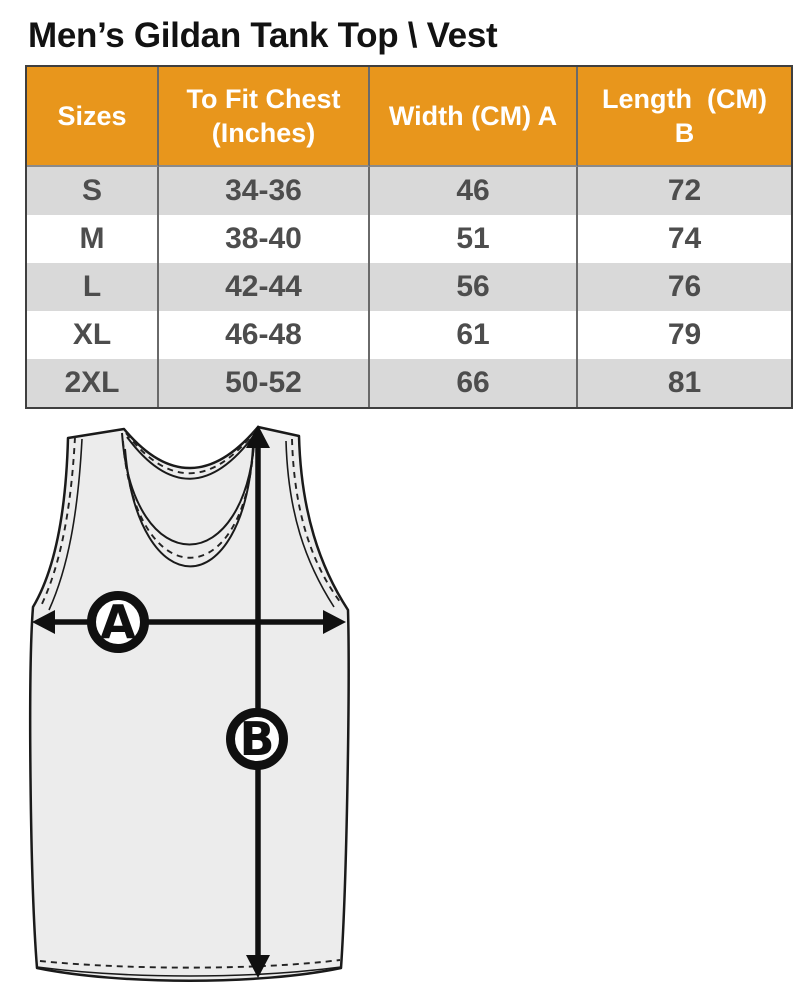 The height and width of the screenshot is (1000, 812). What do you see at coordinates (258, 436) in the screenshot?
I see `arrow-up-head` at bounding box center [258, 436].